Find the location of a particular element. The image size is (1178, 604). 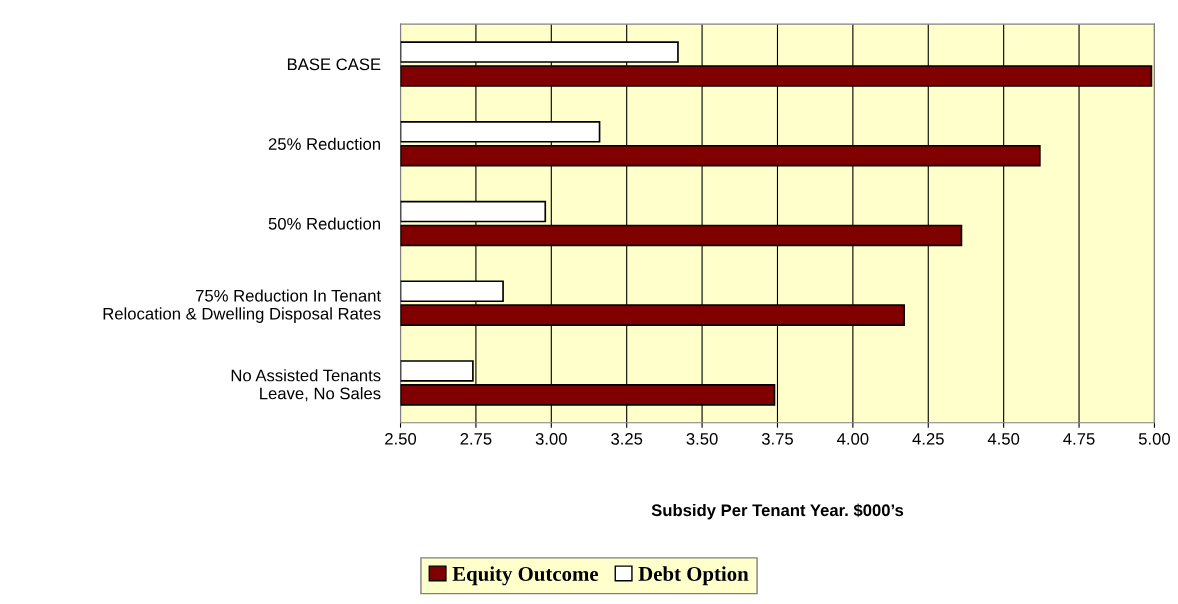

x-tick-label: 5.00 is located at coordinates (1154, 438).